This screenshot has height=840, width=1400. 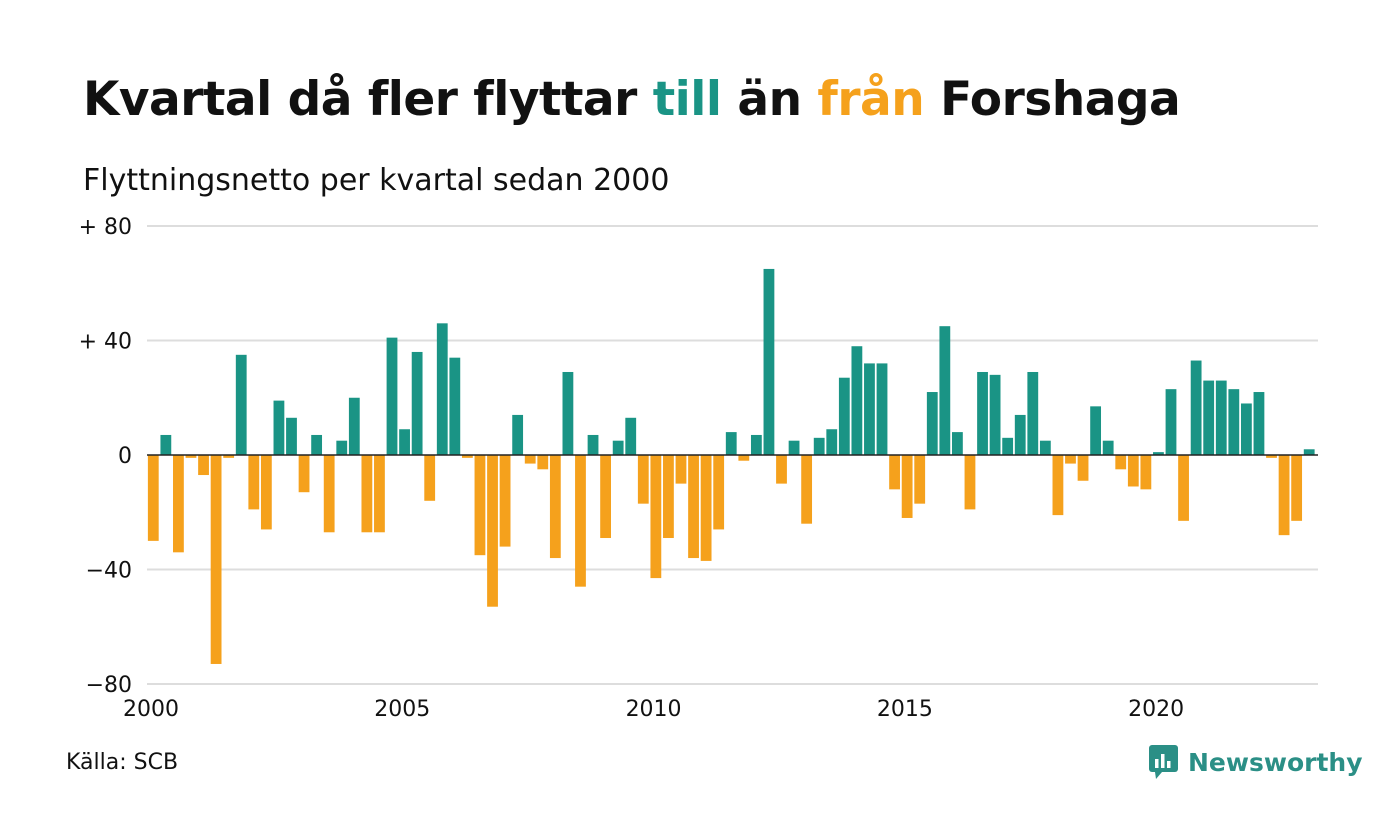 What do you see at coordinates (402, 709) in the screenshot?
I see `x-tick-label: 2005` at bounding box center [402, 709].